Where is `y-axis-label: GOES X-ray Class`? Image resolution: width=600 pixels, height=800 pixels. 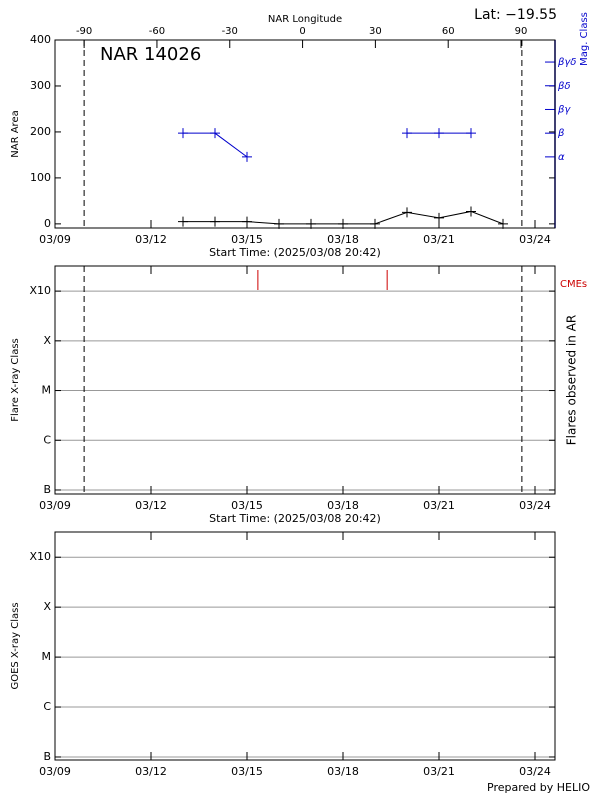
y-axis-label: GOES X-ray Class is located at coordinates (15, 645).